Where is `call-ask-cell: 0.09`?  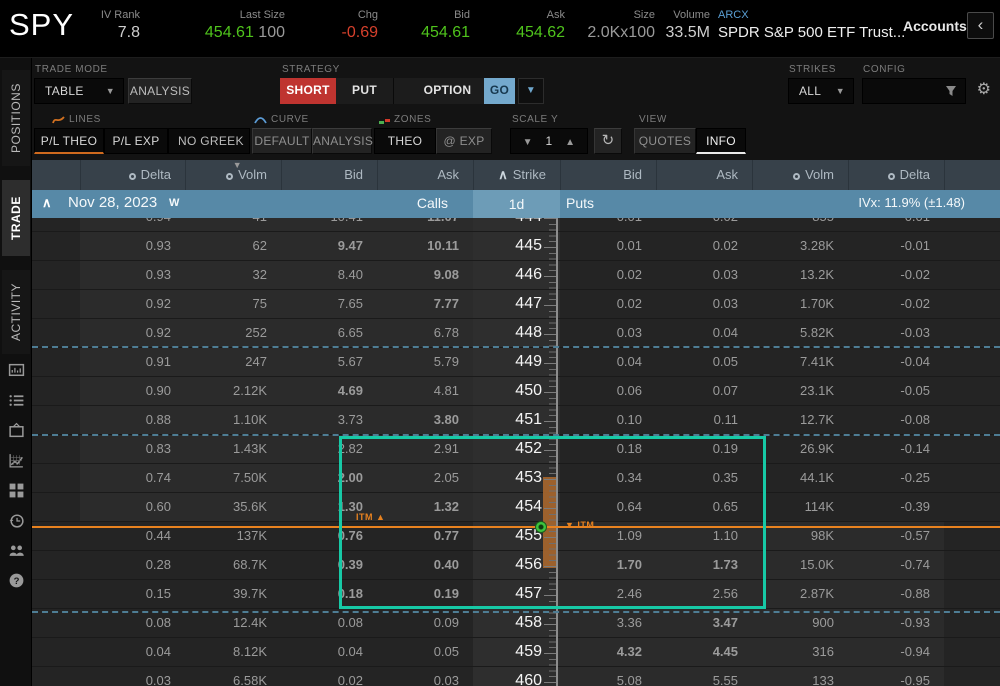 call-ask-cell: 0.09 is located at coordinates (446, 622).